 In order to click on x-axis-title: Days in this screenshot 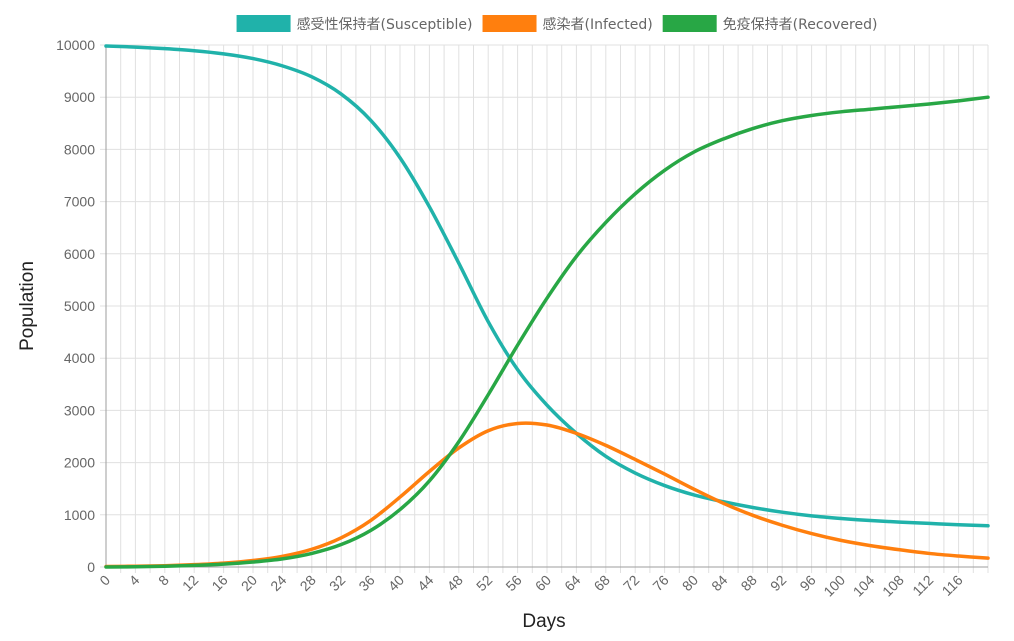, I will do `click(543, 621)`.